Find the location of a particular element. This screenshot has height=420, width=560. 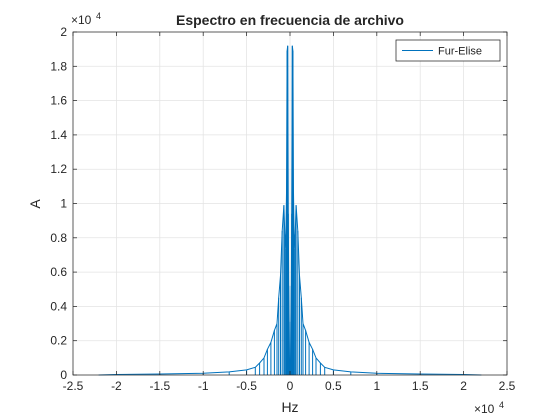

legend-box is located at coordinates (448, 50).